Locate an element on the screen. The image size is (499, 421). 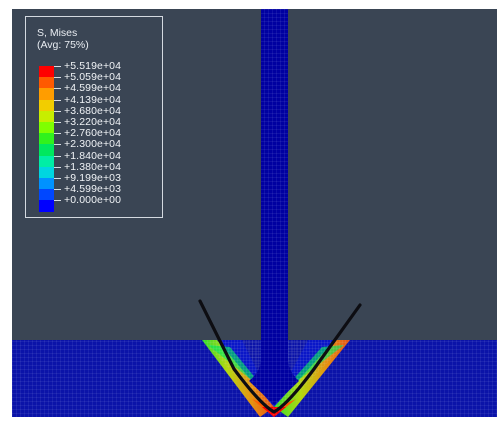
legend-value-label: +4.599e+03 is located at coordinates (93, 189).